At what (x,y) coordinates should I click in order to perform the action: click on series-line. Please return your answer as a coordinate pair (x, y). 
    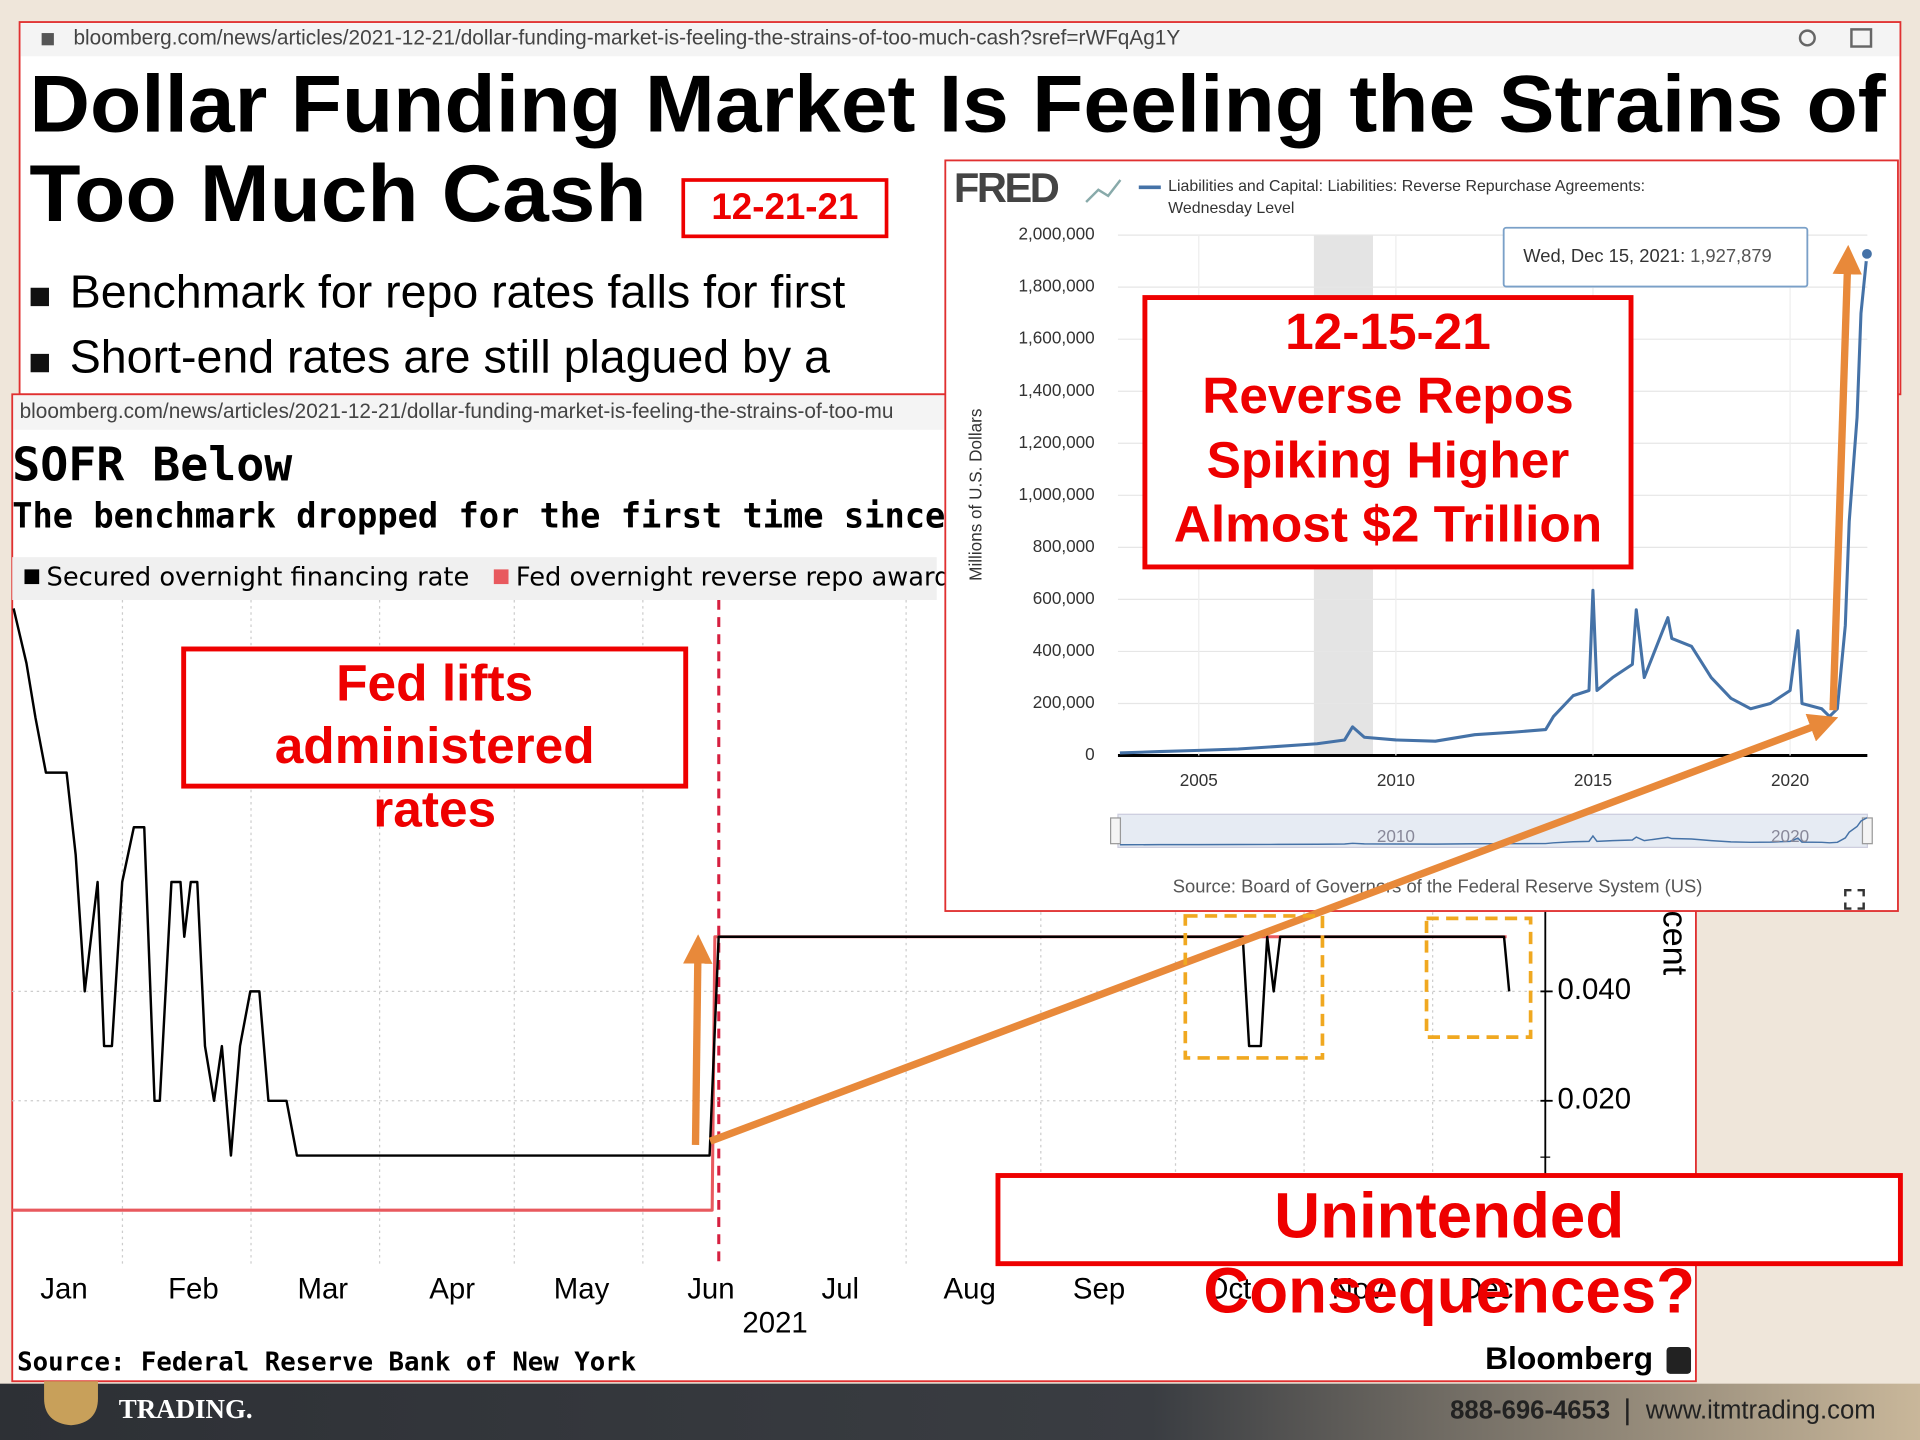
    Looking at the image, I should click on (1494, 504).